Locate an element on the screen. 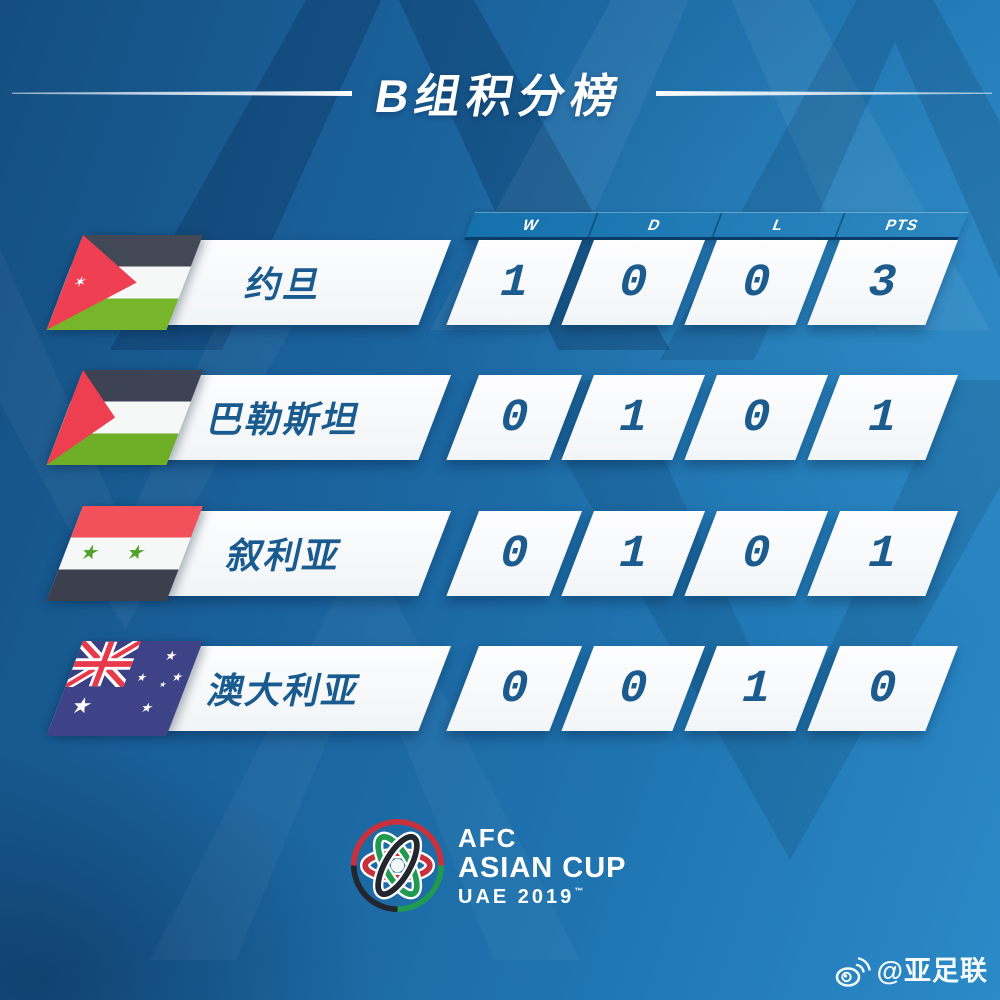 The image size is (1000, 1000). syria-flag: ★ ★ is located at coordinates (124, 553).